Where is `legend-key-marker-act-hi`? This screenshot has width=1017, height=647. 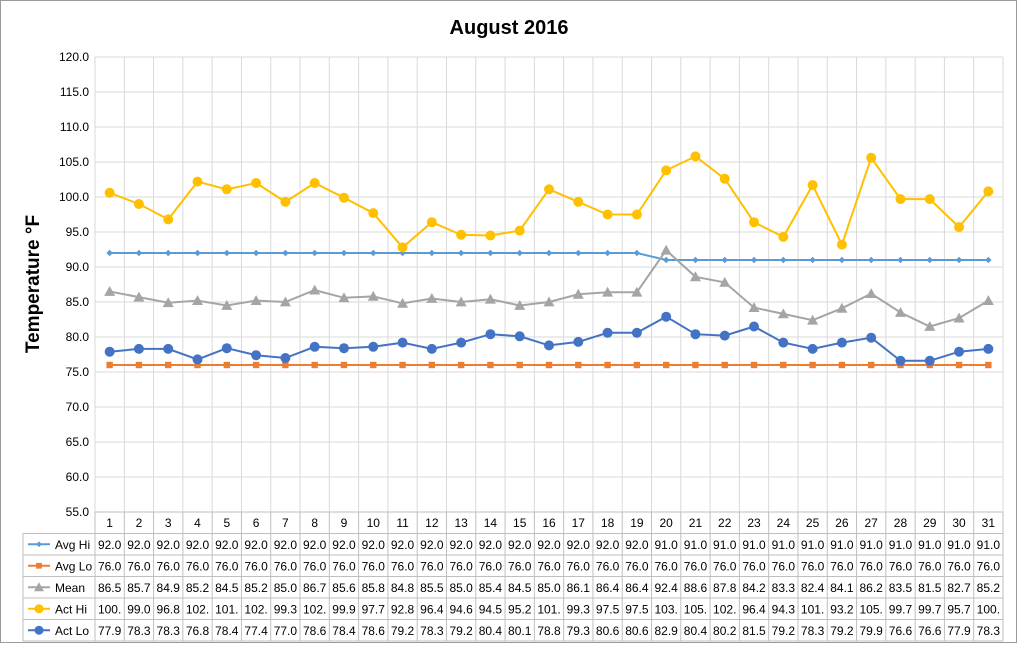 legend-key-marker-act-hi is located at coordinates (39, 609).